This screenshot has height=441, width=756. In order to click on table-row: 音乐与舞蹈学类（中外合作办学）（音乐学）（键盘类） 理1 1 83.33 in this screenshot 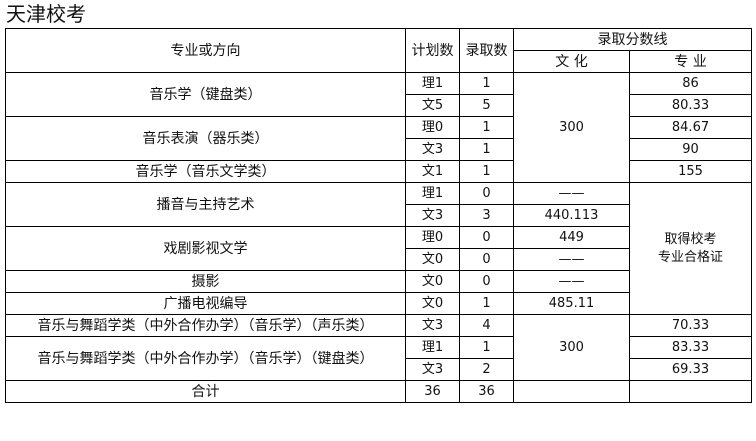, I will do `click(378, 358)`.